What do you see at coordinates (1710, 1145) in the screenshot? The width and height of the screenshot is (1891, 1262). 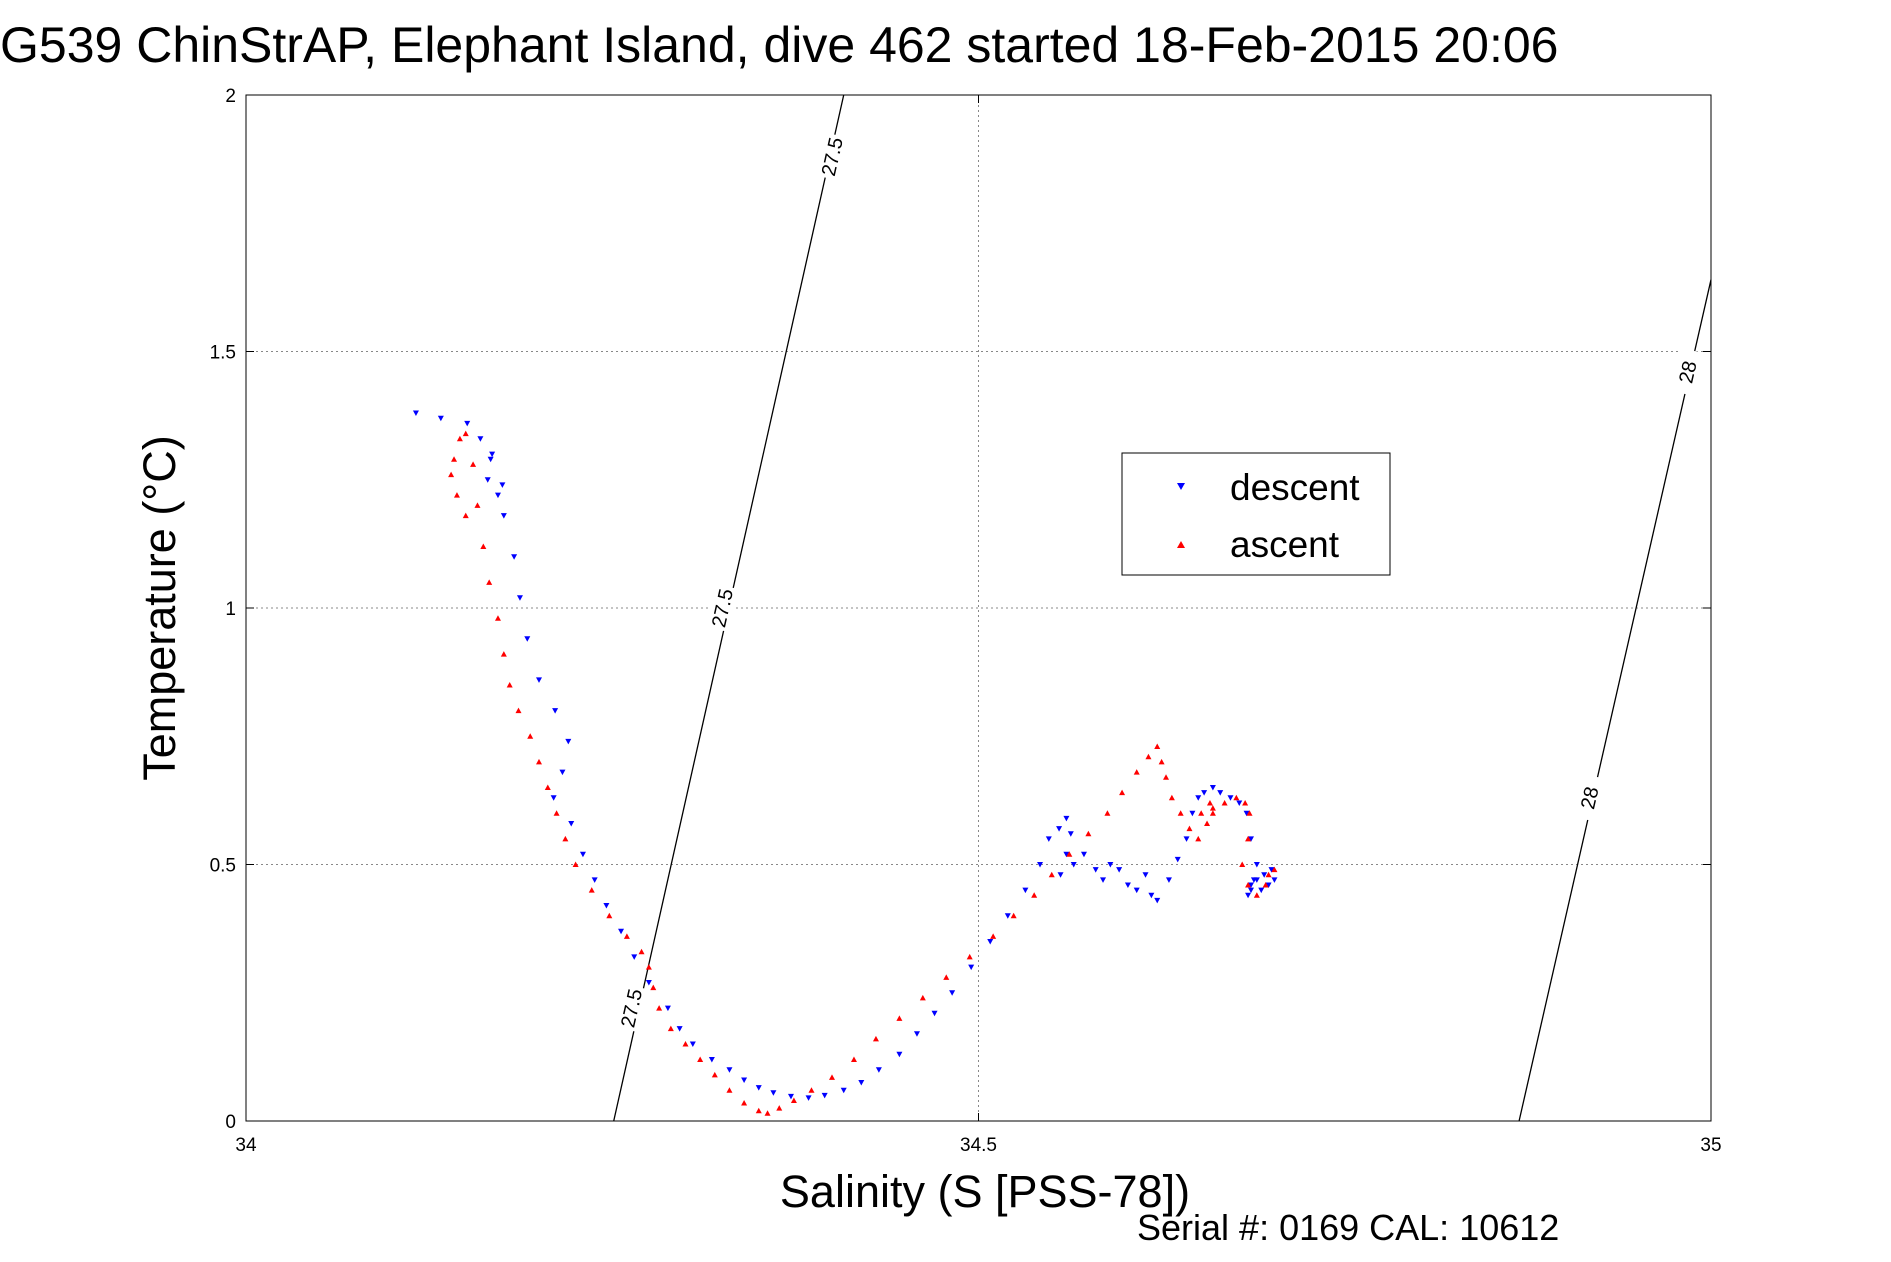 I see `x-tick-label: 35` at bounding box center [1710, 1145].